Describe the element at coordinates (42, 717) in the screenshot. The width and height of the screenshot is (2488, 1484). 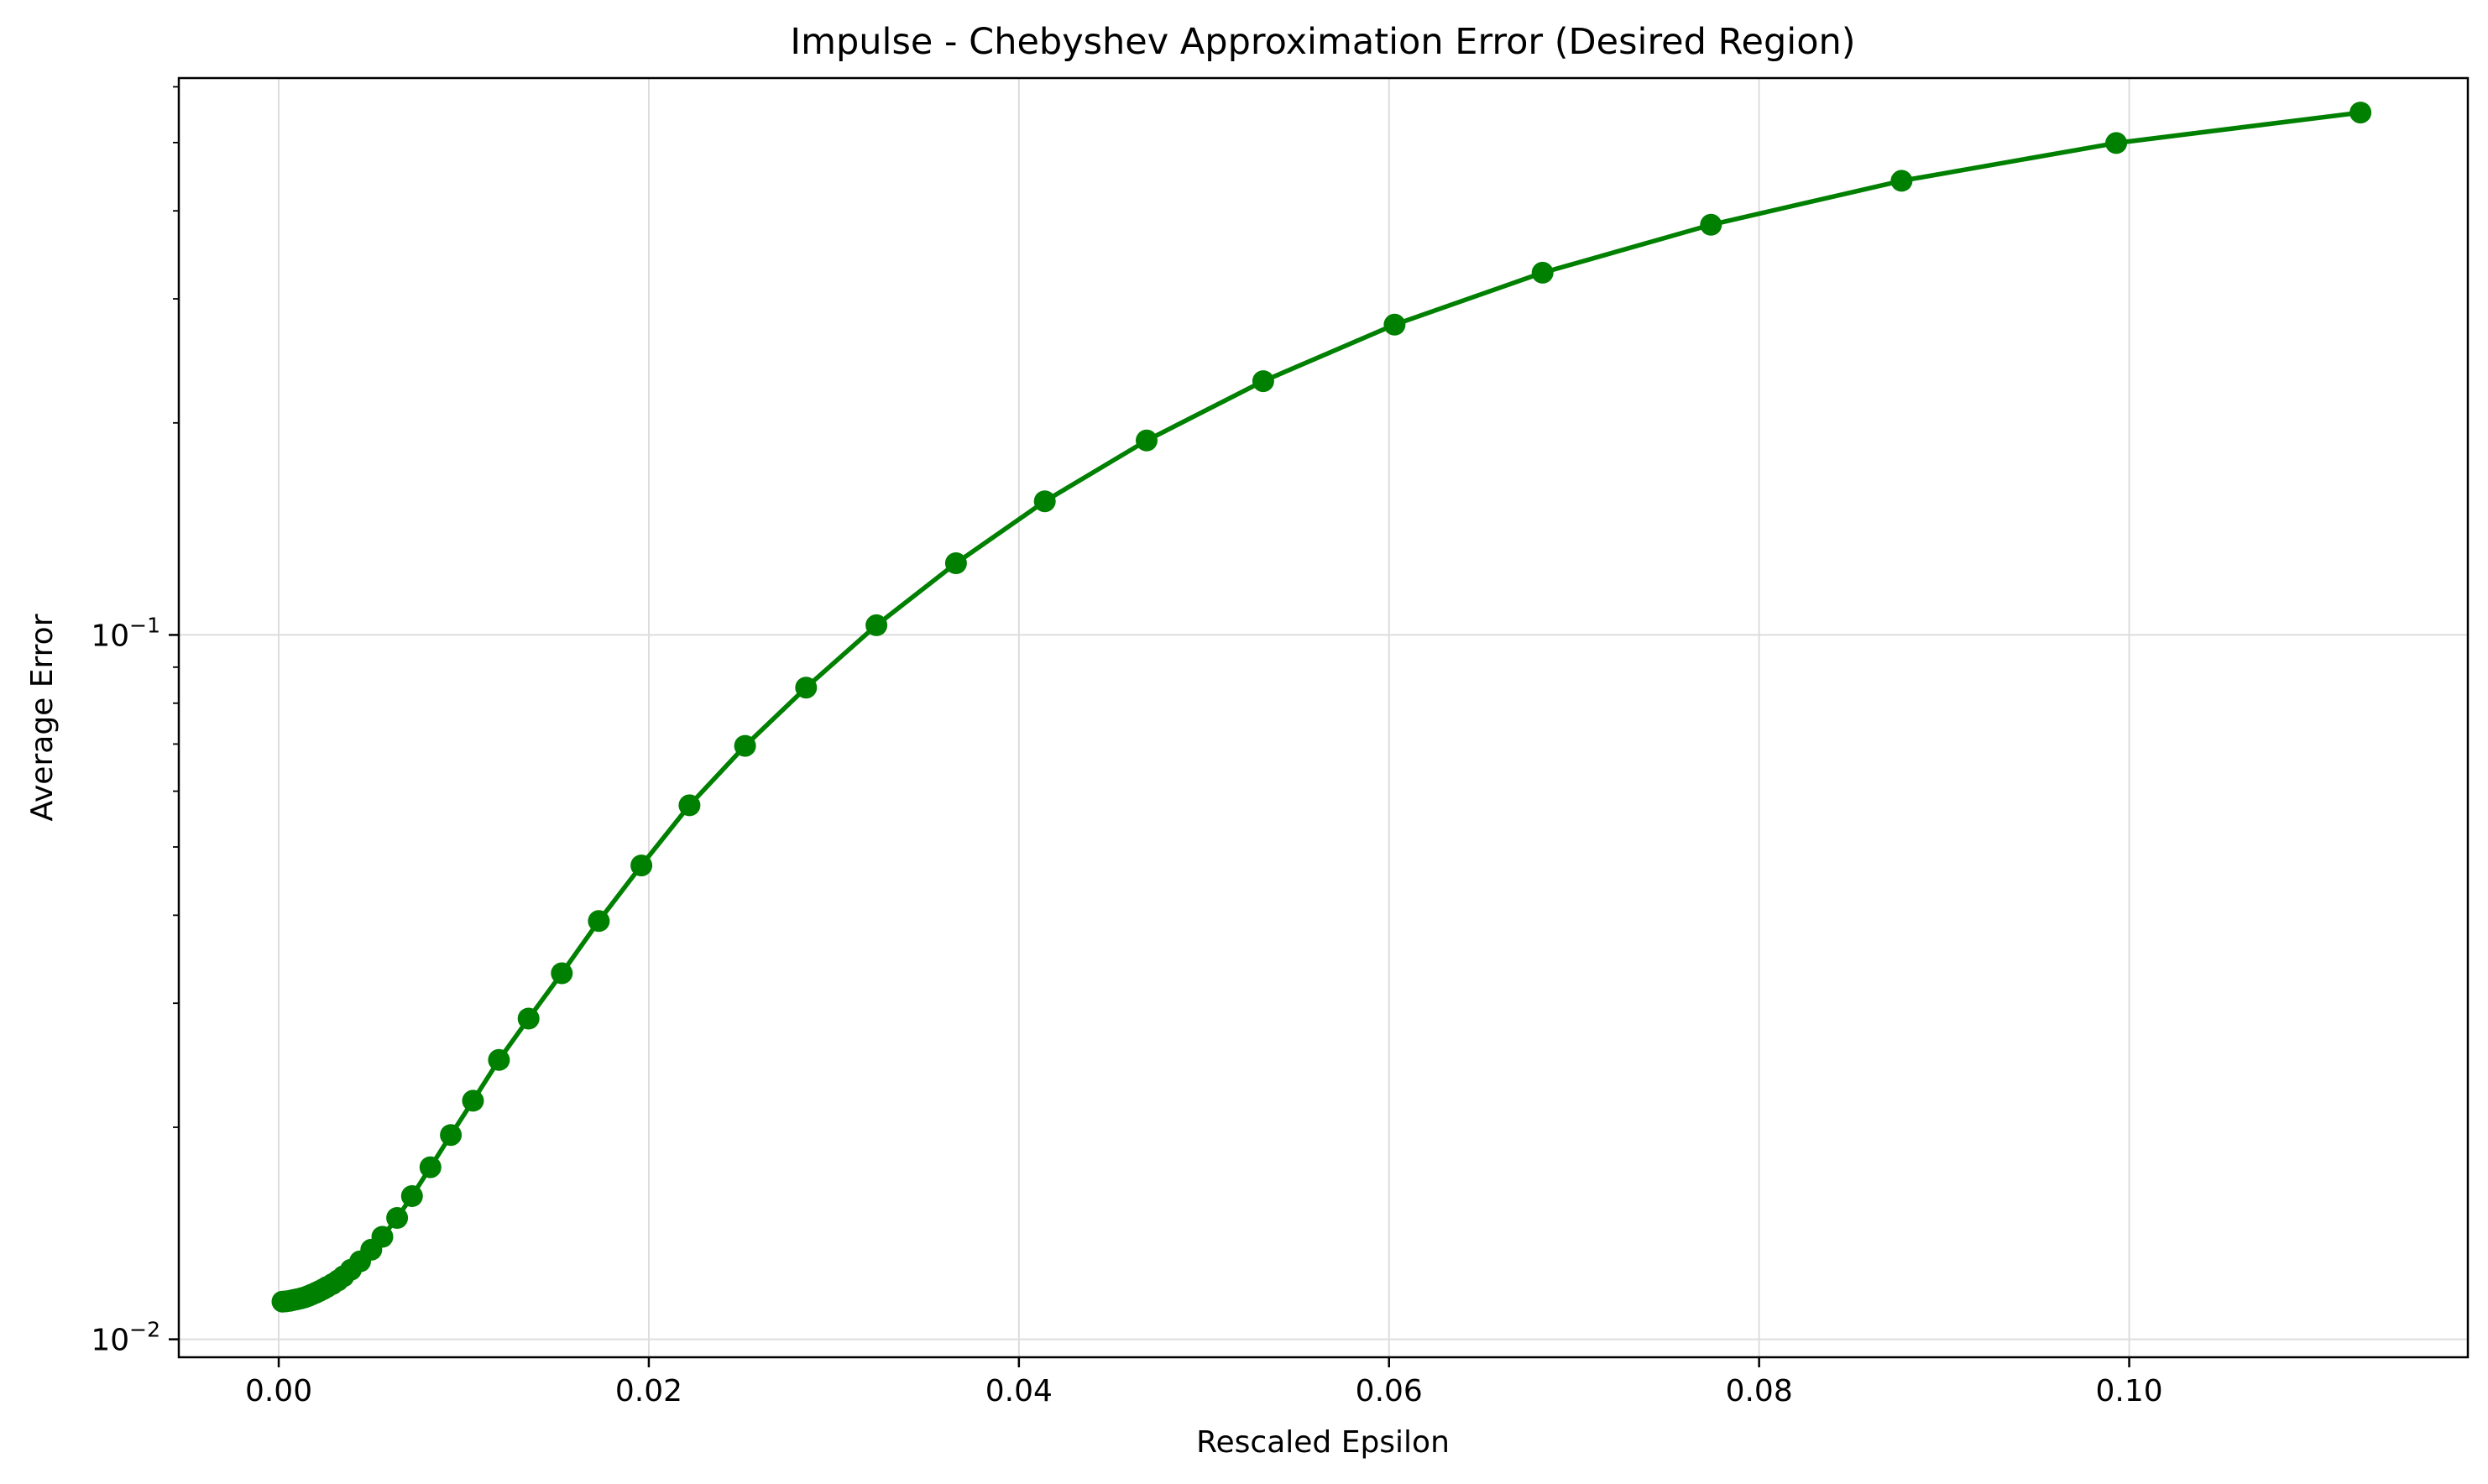
I see `y-axis-label: Average Error` at that location.